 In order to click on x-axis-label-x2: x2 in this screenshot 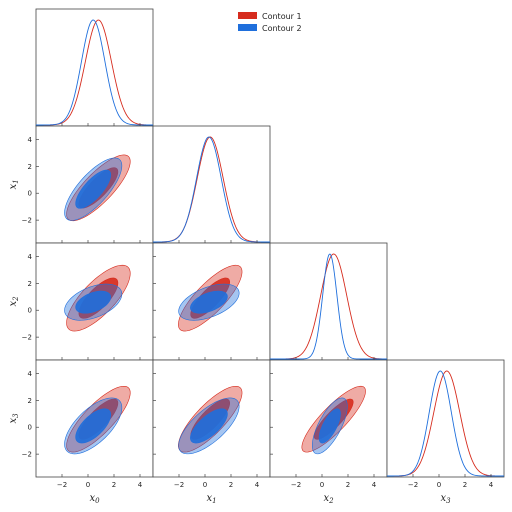, I will do `click(328, 499)`.